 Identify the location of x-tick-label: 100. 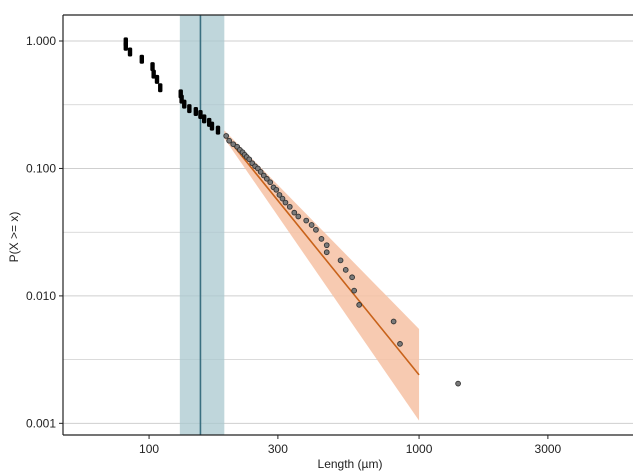
(149, 449).